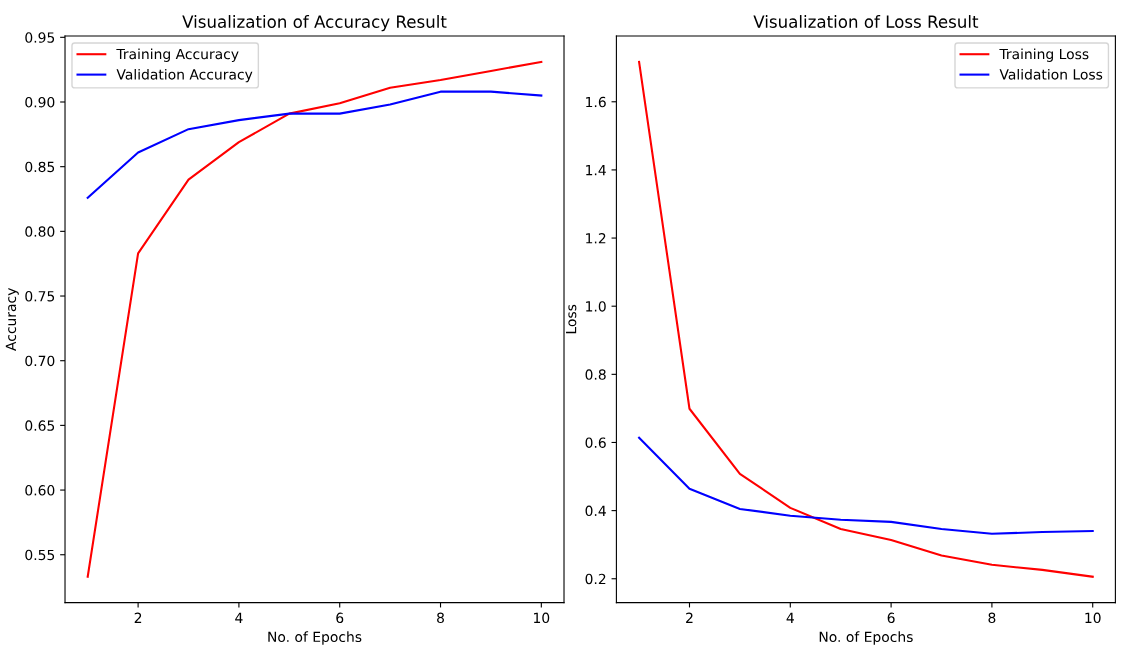 Image resolution: width=1121 pixels, height=655 pixels. What do you see at coordinates (596, 238) in the screenshot?
I see `y-tick-label: 1.2` at bounding box center [596, 238].